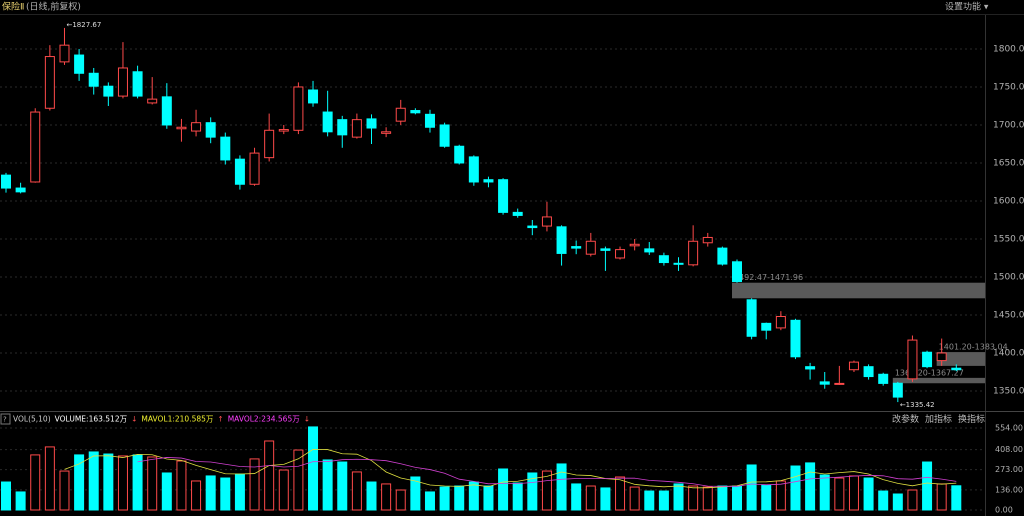 The image size is (1024, 516). I want to click on gap-label: 1401.20-1383.04, so click(973, 347).